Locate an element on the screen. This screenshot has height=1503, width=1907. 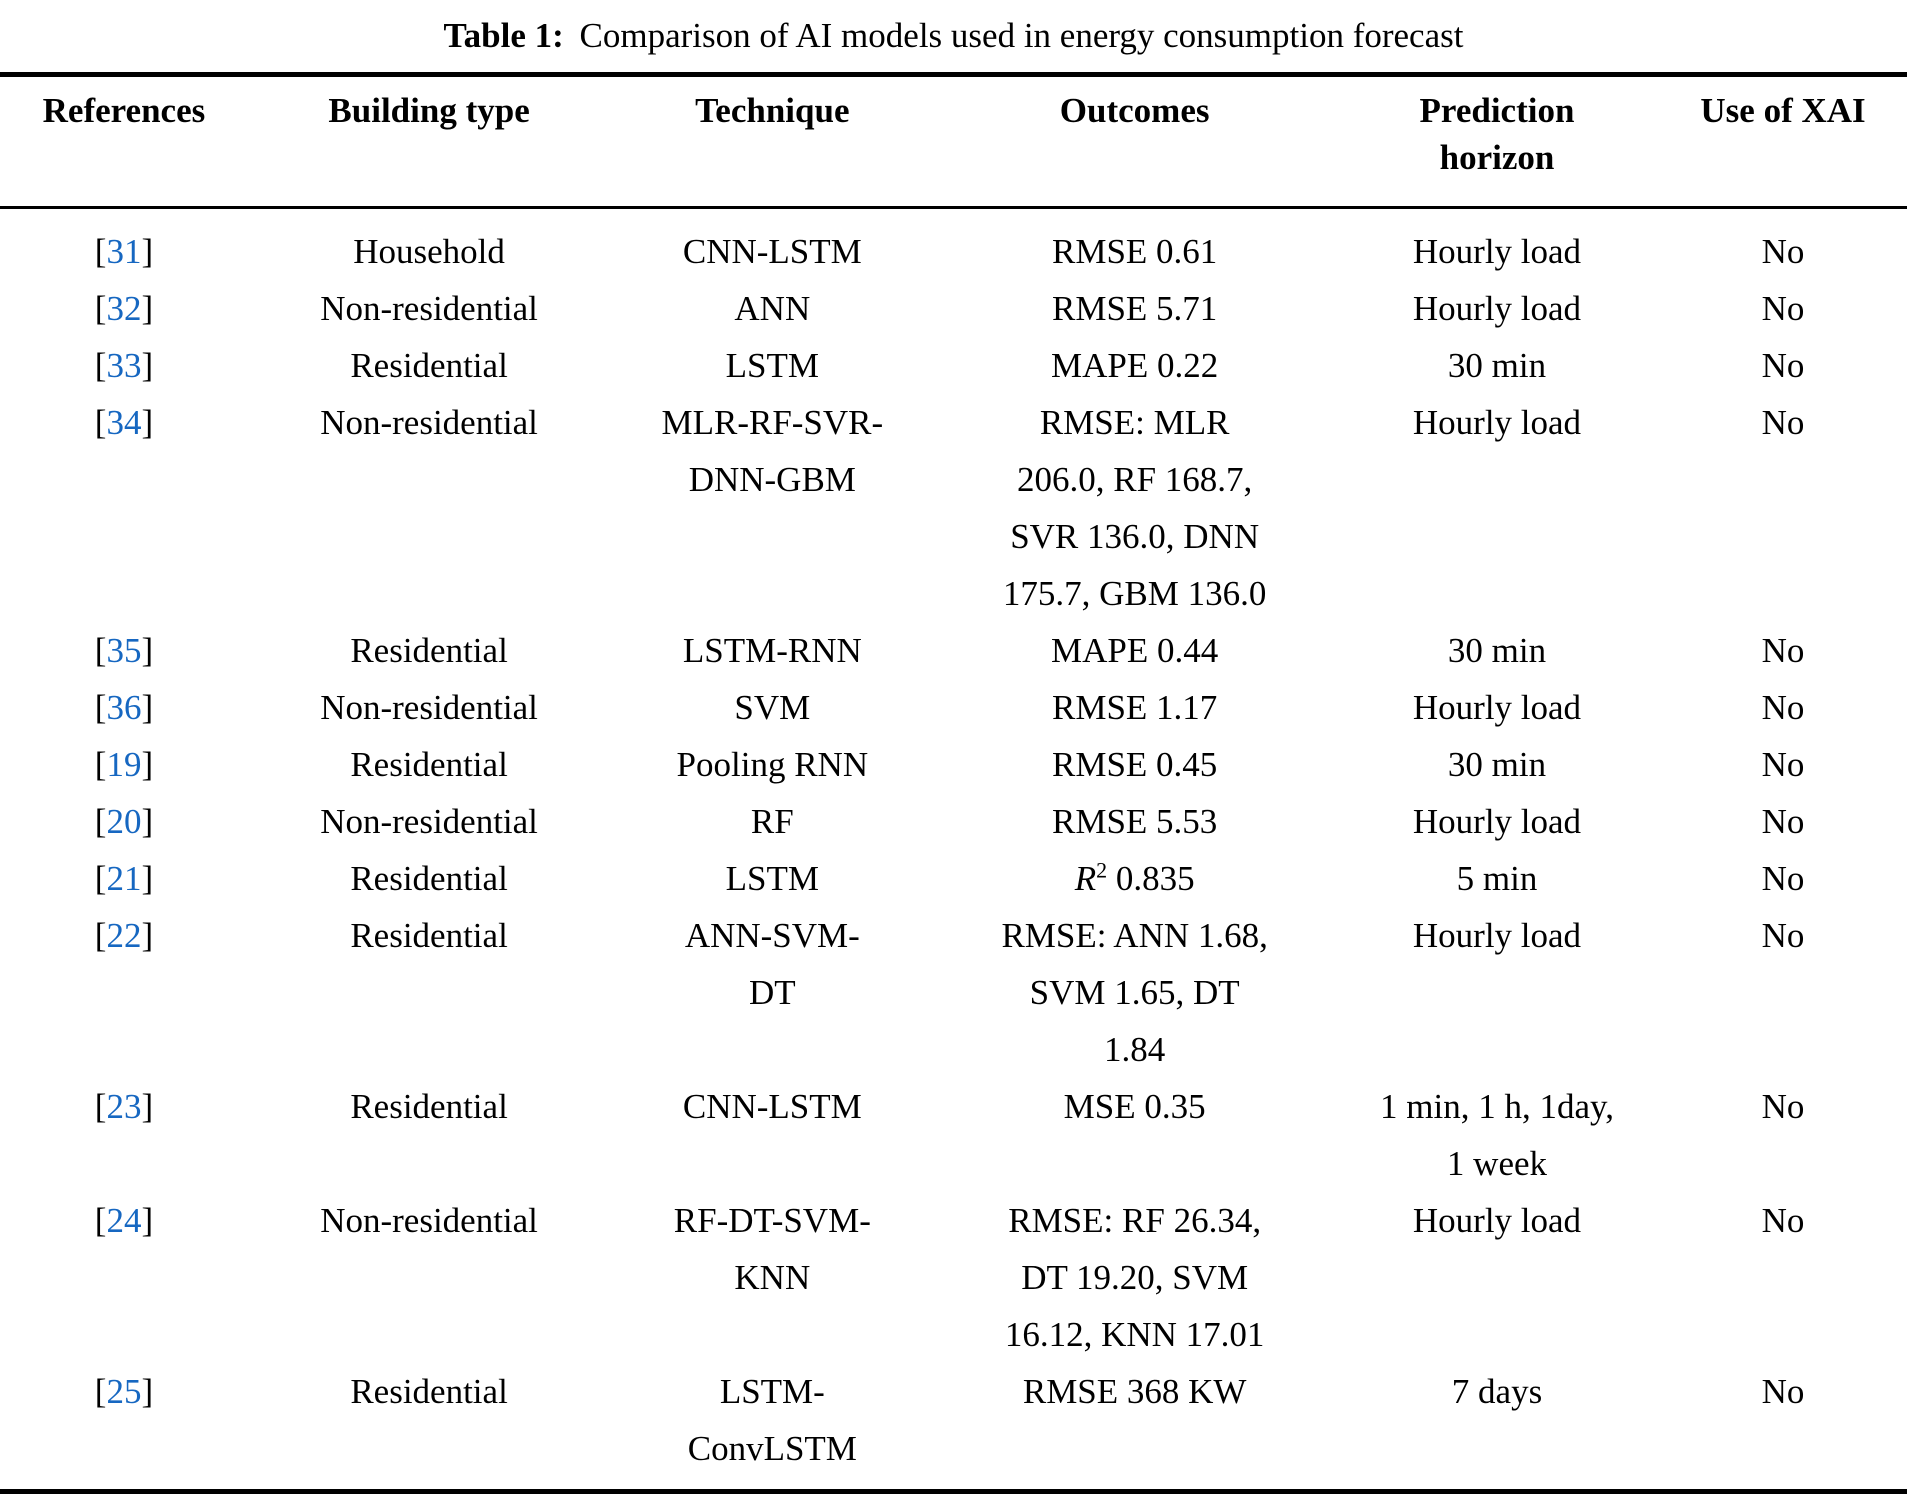
reference-link: 32 is located at coordinates (124, 308).